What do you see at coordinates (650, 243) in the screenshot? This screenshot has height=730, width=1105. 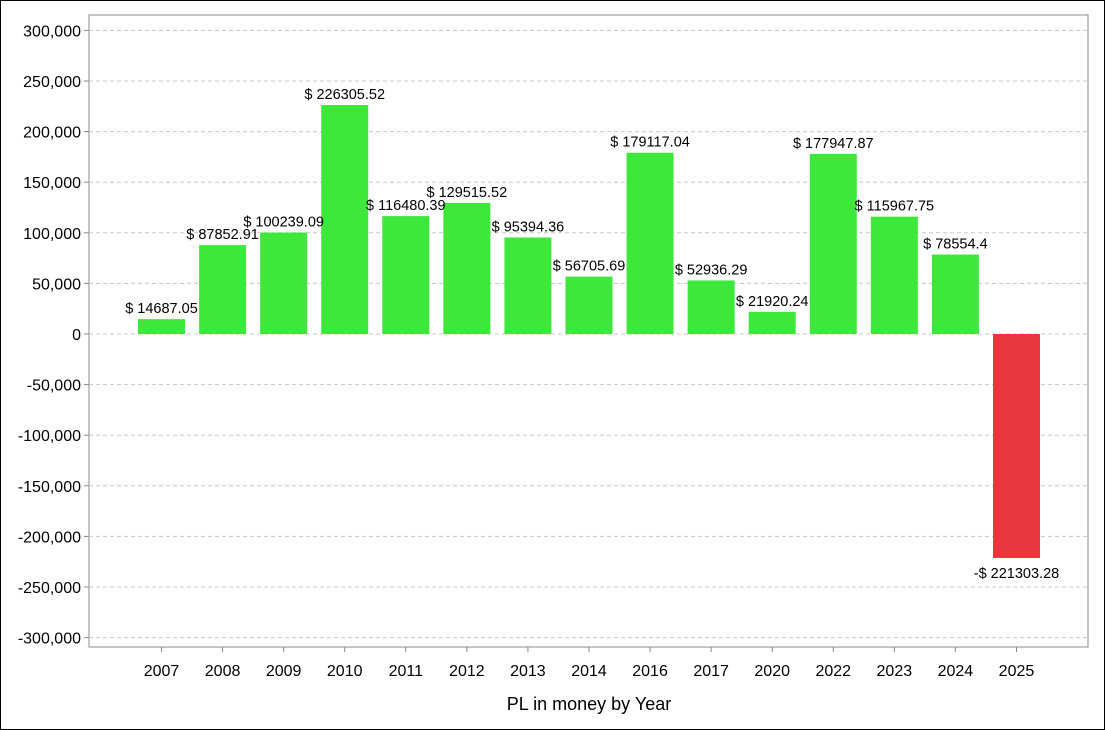 I see `bar-2016` at bounding box center [650, 243].